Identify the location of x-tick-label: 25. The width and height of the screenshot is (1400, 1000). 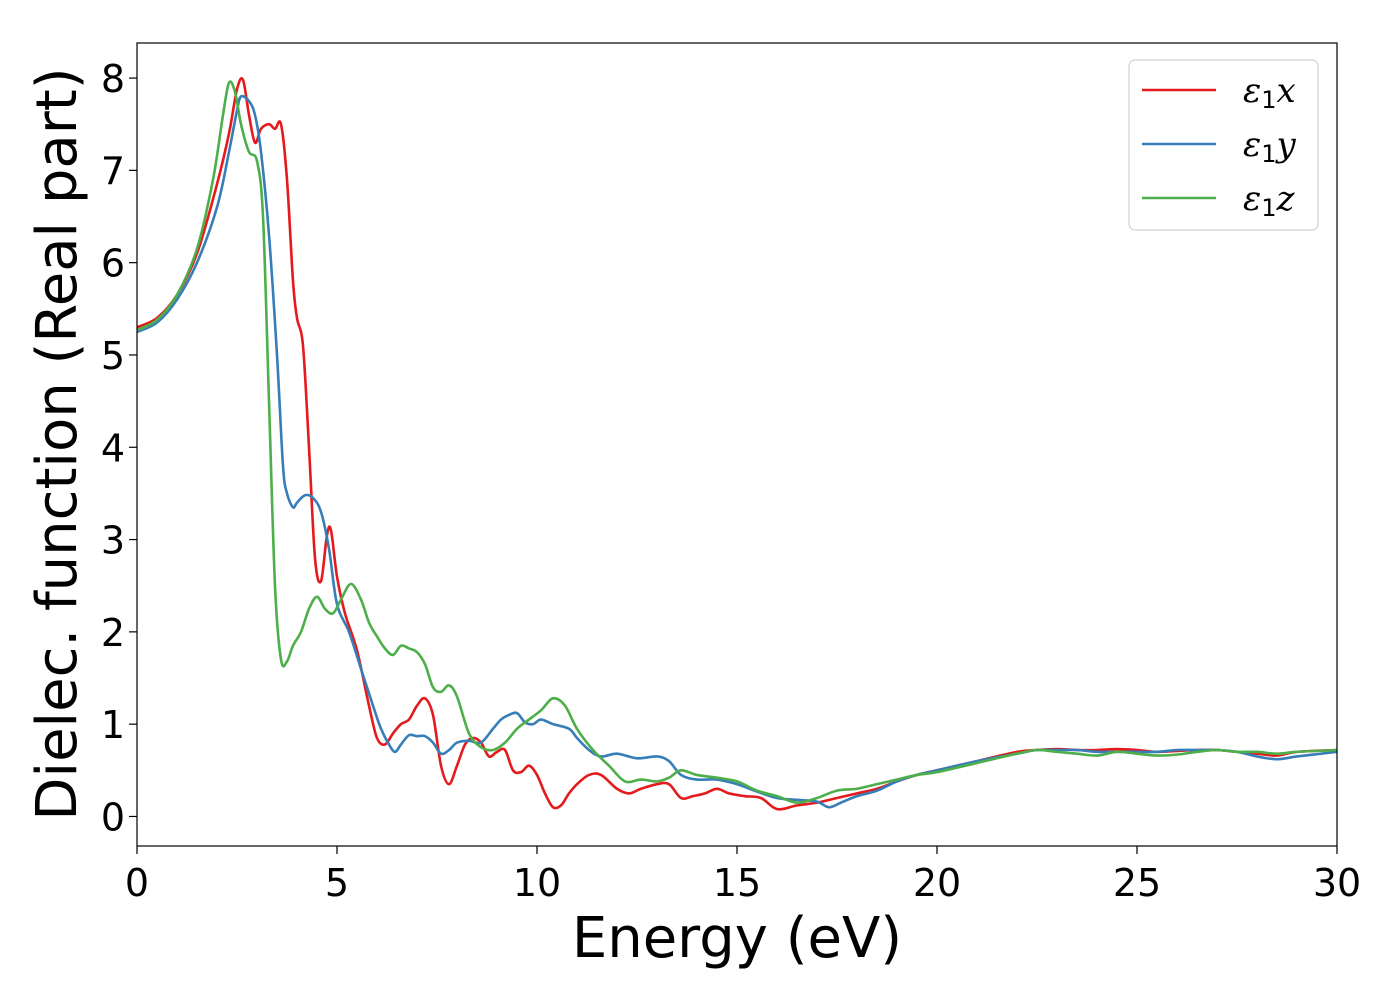
(1137, 883).